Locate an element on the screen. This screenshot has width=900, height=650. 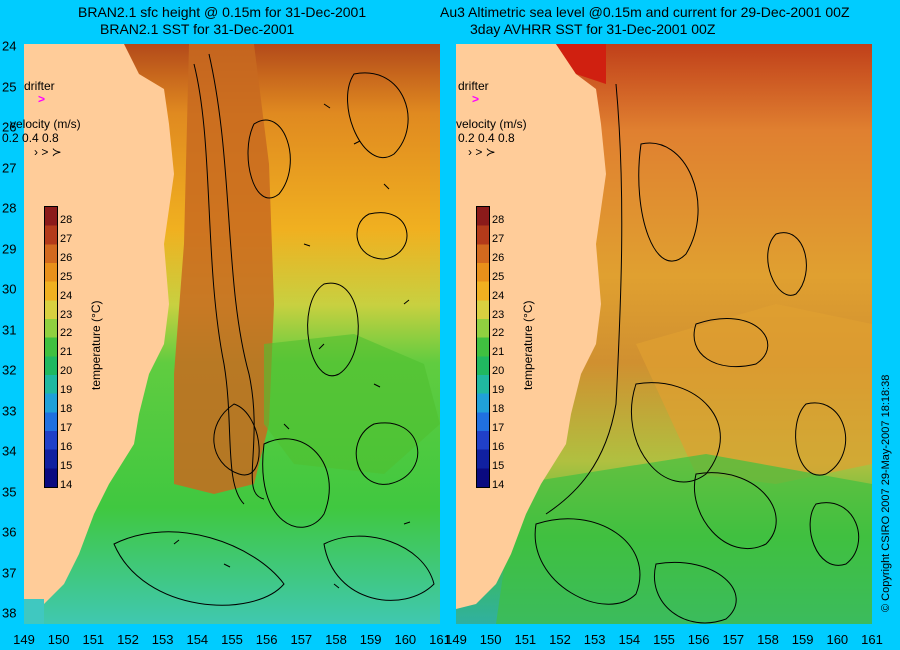
velocity-legend-title-left: velocity (m/s) is located at coordinates (45, 124).